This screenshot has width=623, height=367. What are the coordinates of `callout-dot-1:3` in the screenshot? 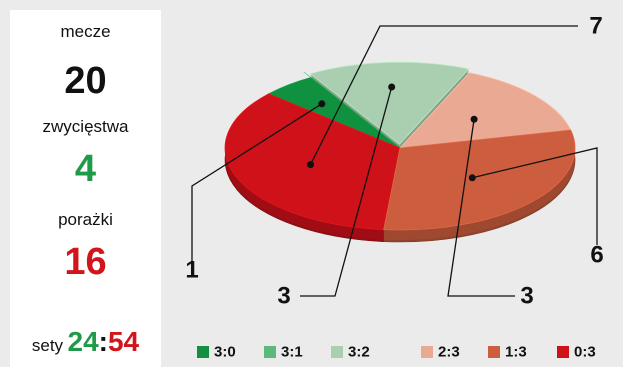 It's located at (472, 178).